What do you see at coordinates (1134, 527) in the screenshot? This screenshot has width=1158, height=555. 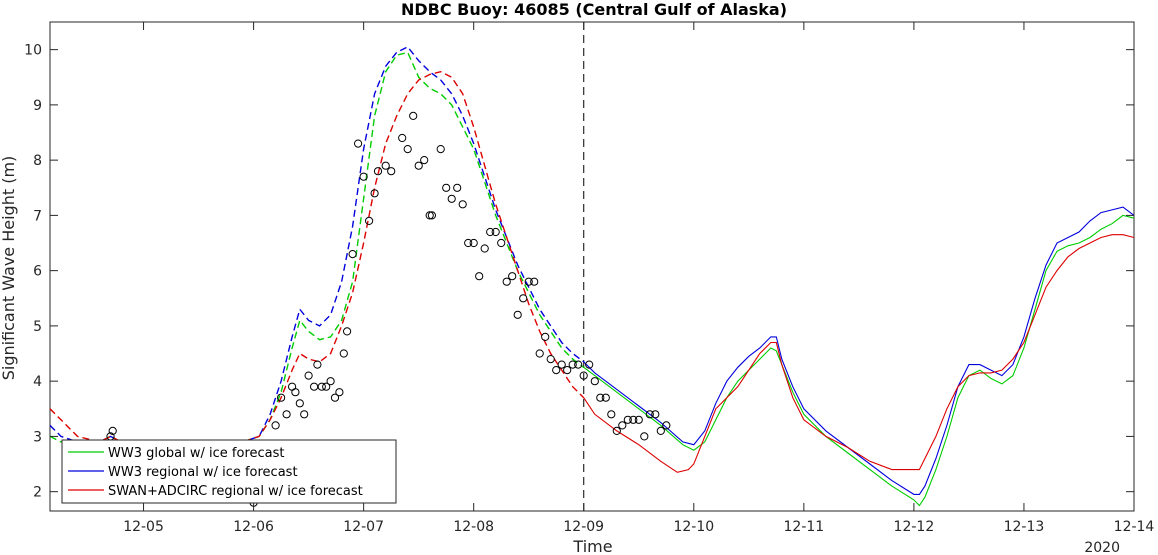 I see `x-tick-label: 12-14` at bounding box center [1134, 527].